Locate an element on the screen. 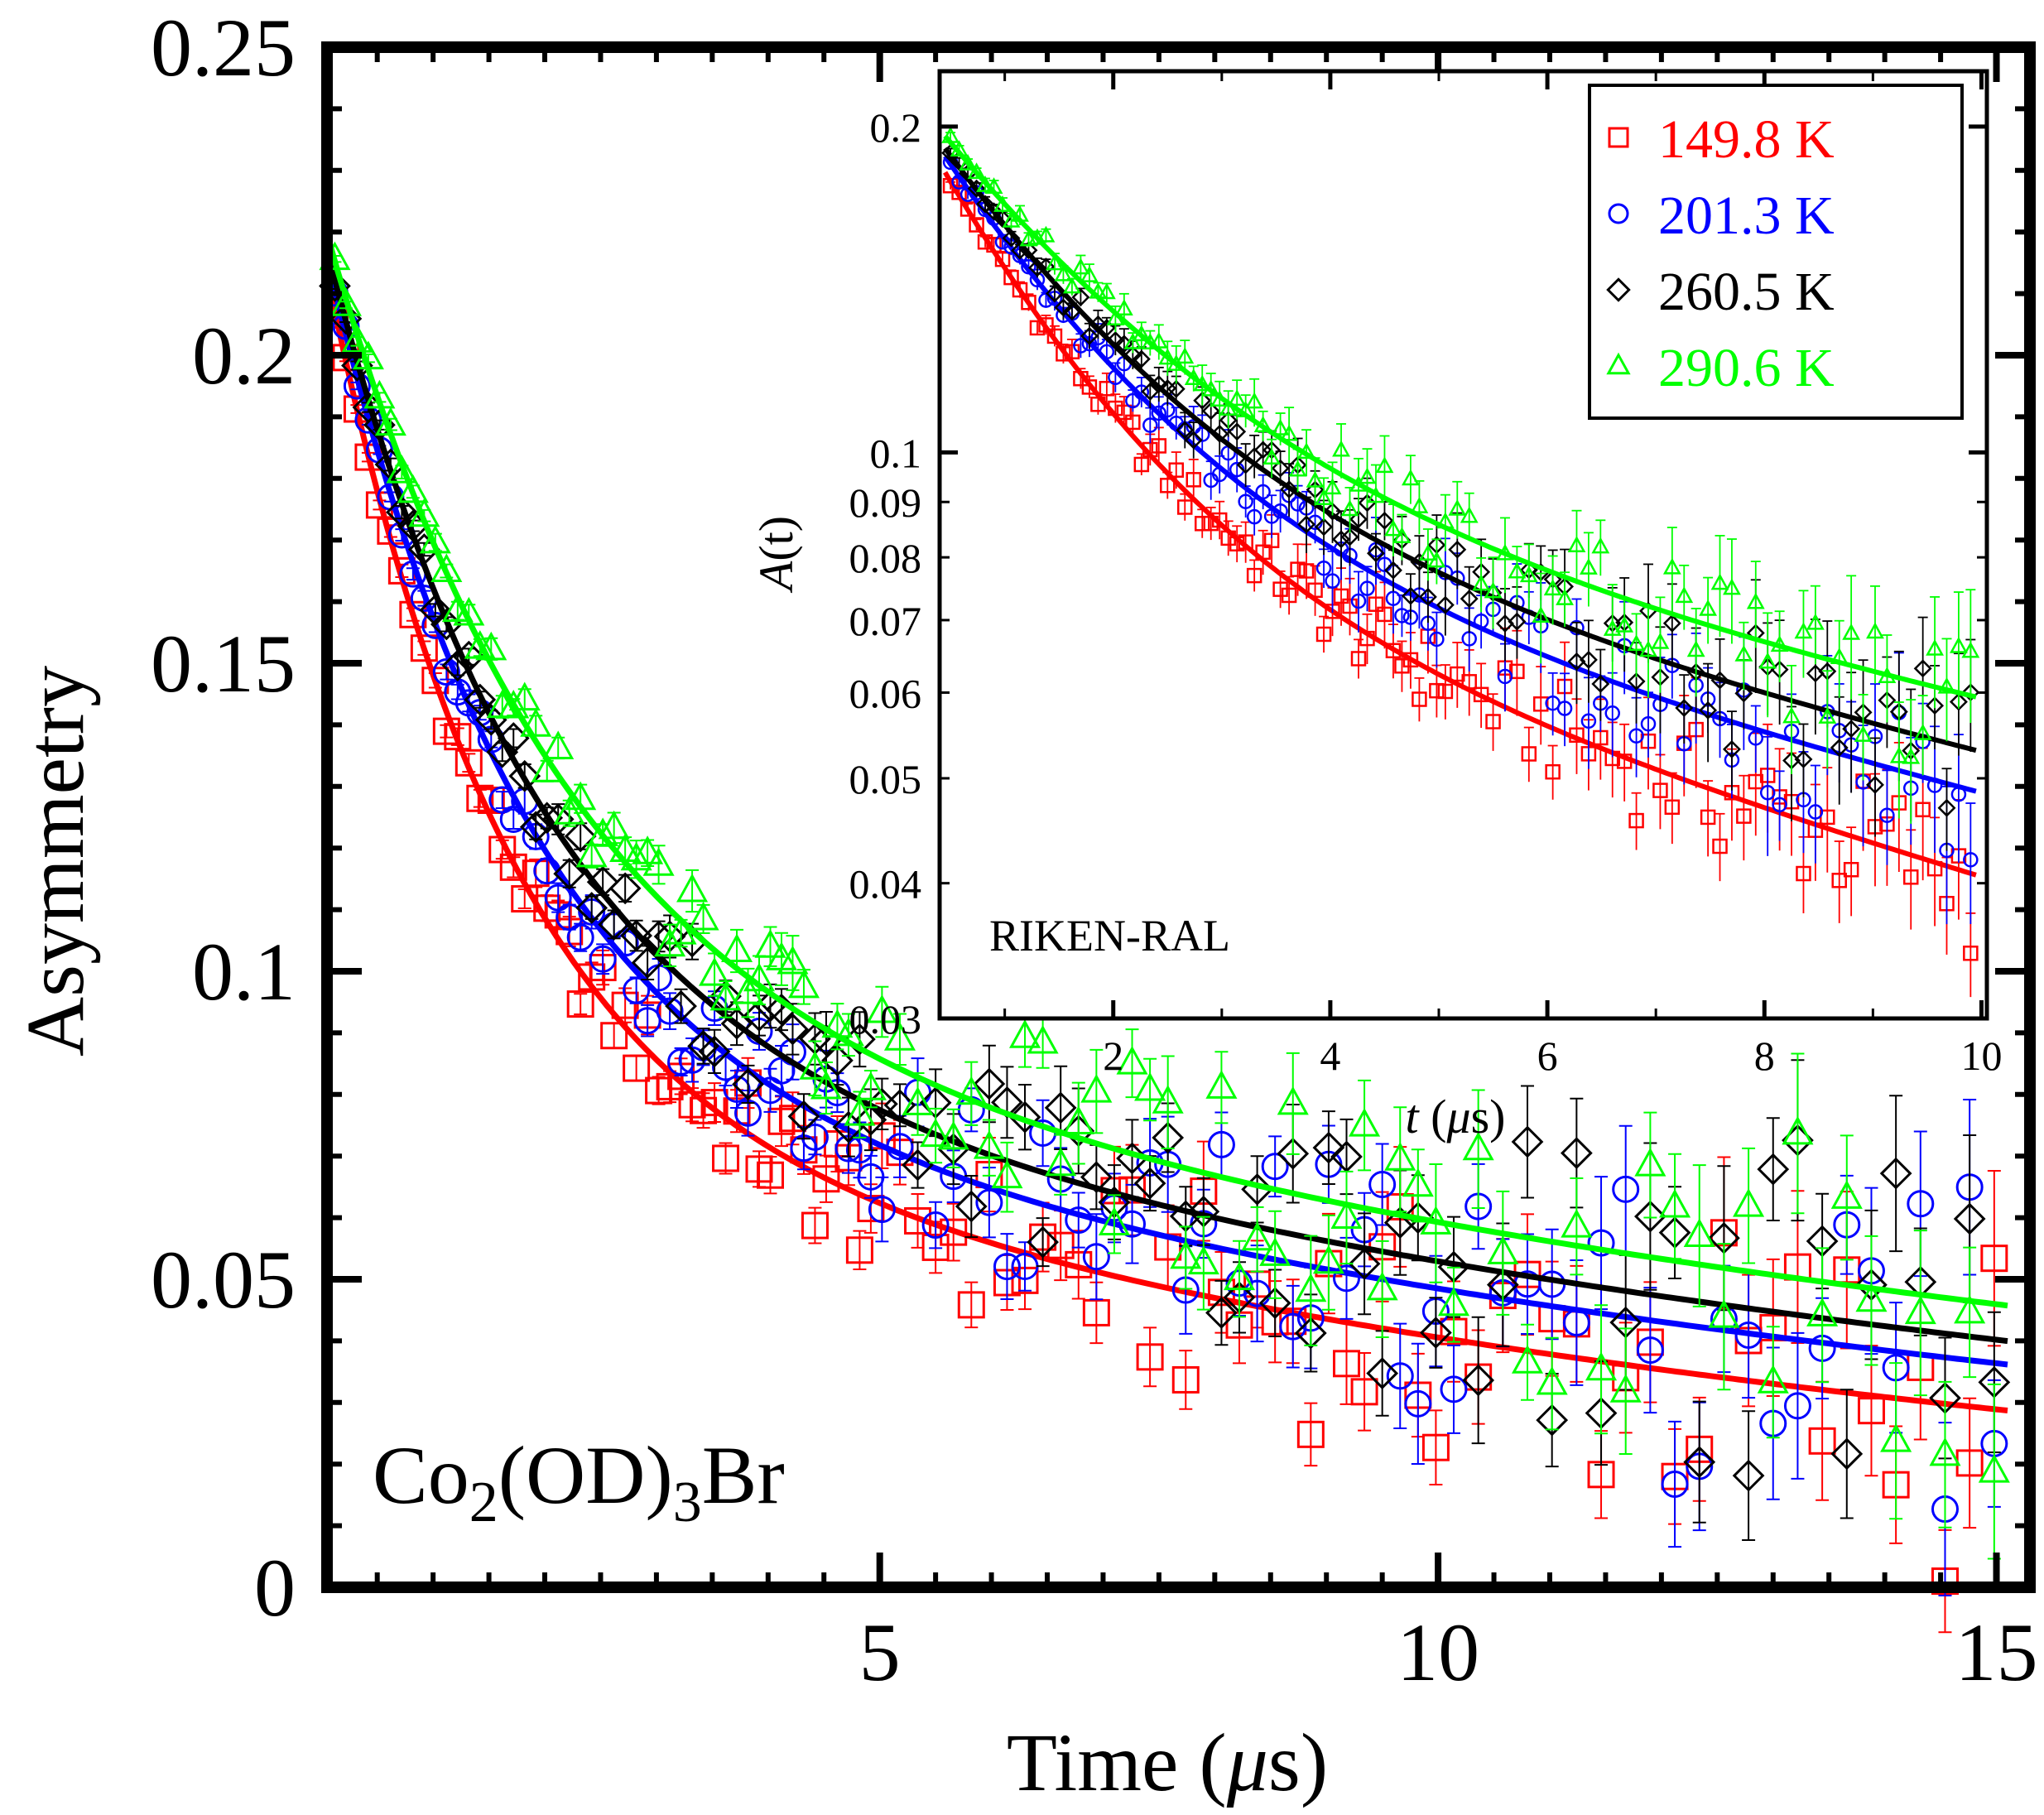  main-x-axis-label: Time (μs) is located at coordinates (1167, 1762).